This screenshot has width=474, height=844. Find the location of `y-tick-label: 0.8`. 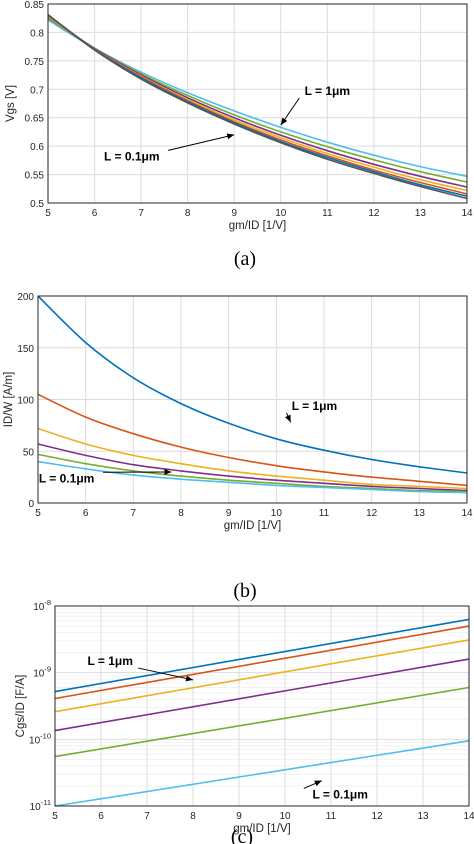

y-tick-label: 0.8 is located at coordinates (37, 33).